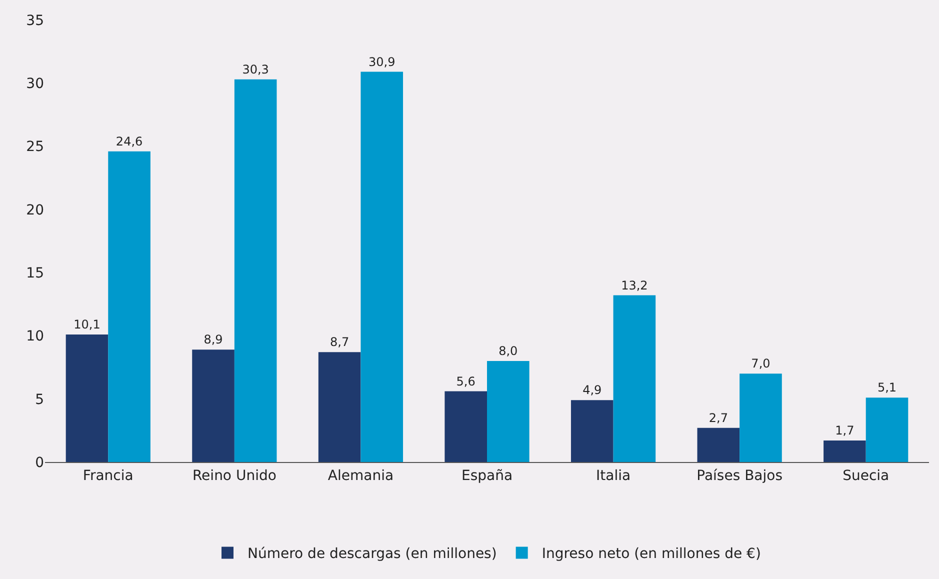 This screenshot has height=579, width=939. Describe the element at coordinates (634, 285) in the screenshot. I see `data-label: 13,2` at that location.